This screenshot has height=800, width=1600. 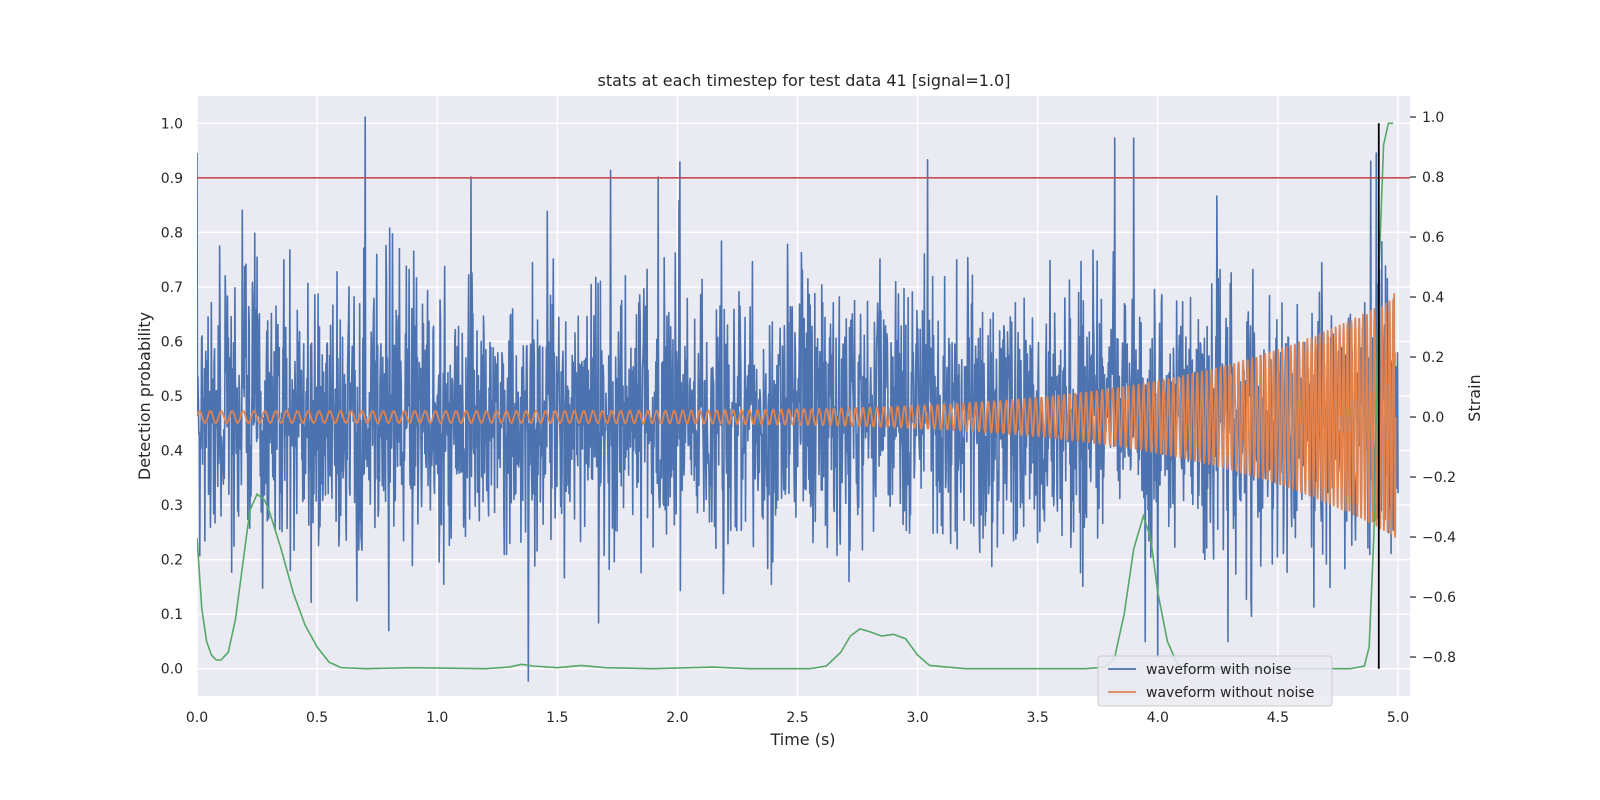 I want to click on right-y-tick-label: 0.8, so click(x=1433, y=178).